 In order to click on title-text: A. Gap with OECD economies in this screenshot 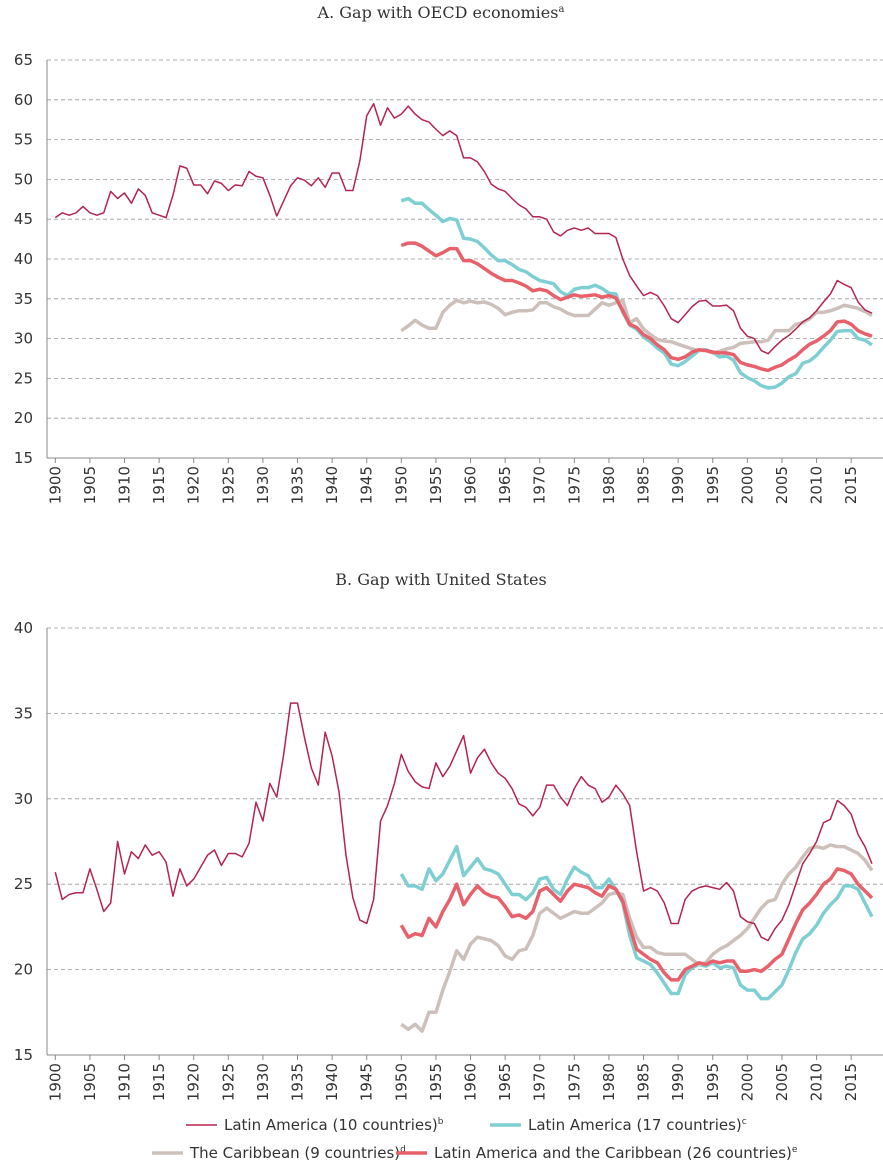, I will do `click(438, 12)`.